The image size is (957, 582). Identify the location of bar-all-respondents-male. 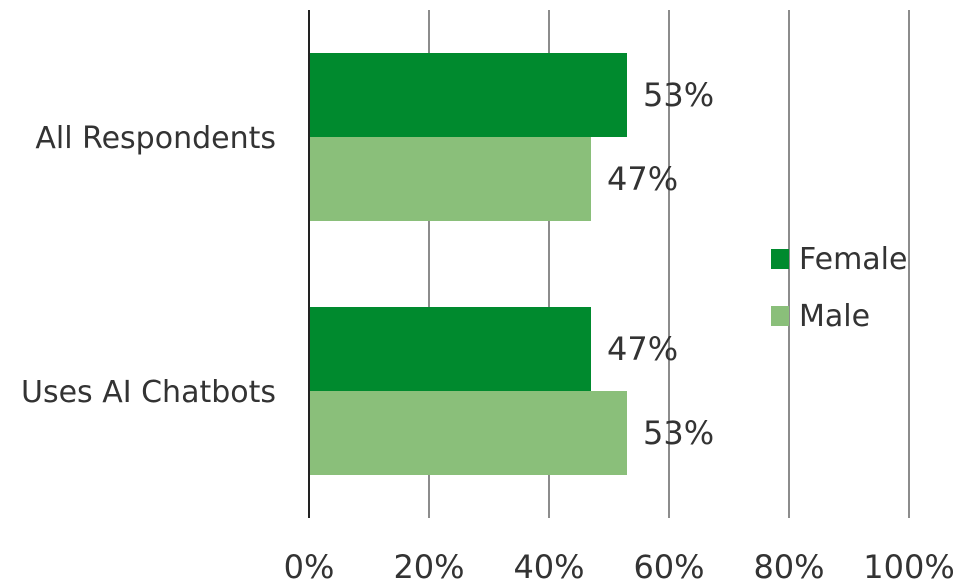
(450, 179).